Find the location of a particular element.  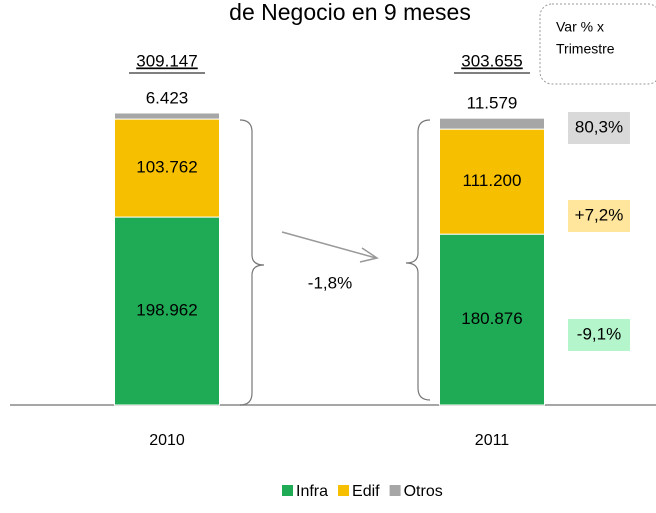

value-label: 103.762 is located at coordinates (166, 167).